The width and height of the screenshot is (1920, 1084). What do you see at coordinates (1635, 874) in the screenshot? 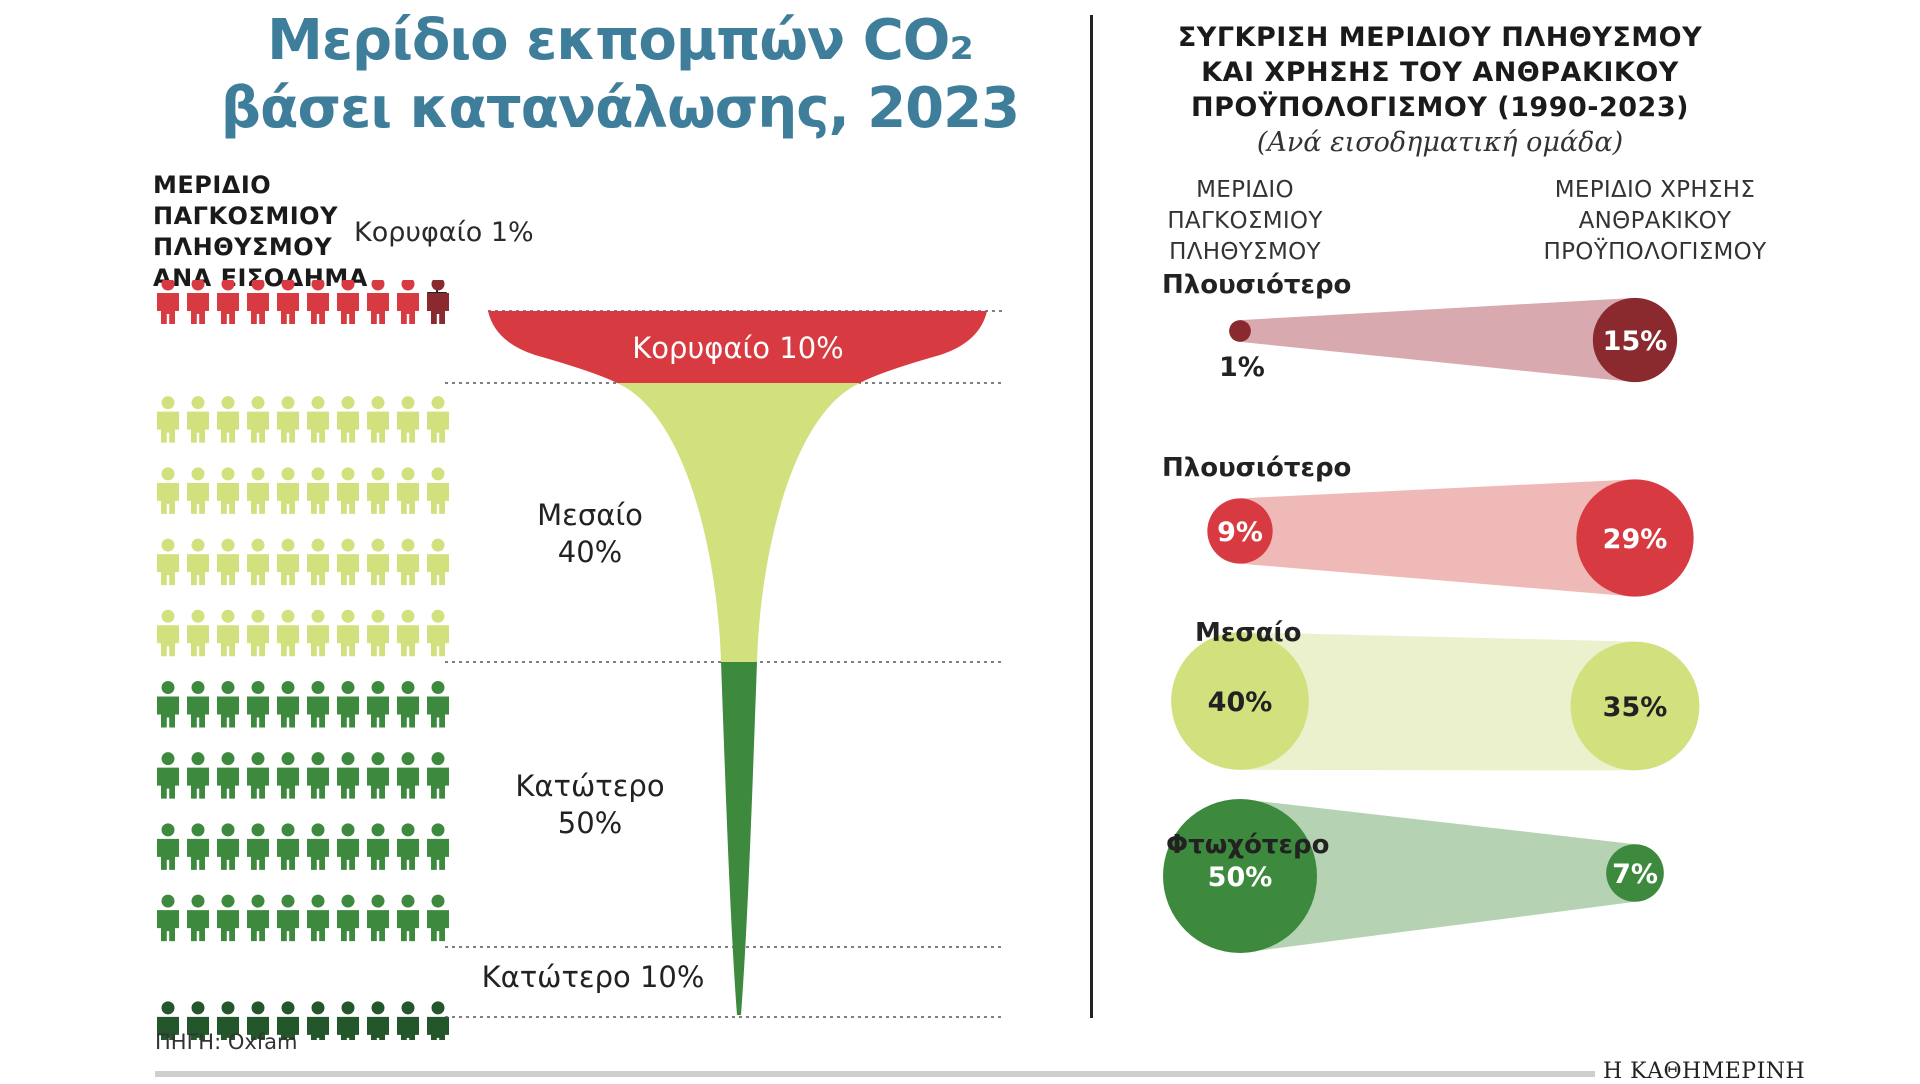
I see `budget-value-label: 7%` at bounding box center [1635, 874].